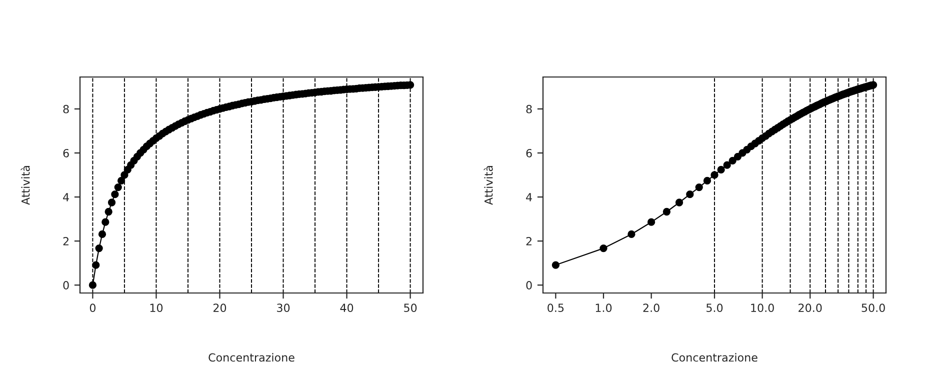 This screenshot has height=392, width=927. What do you see at coordinates (714, 308) in the screenshot?
I see `x-tick-label: 5.0` at bounding box center [714, 308].